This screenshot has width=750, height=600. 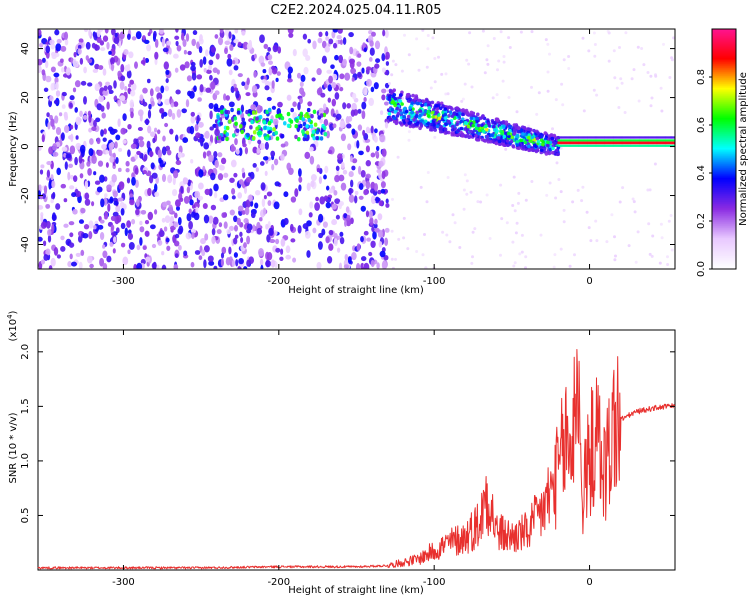 What do you see at coordinates (355, 10) in the screenshot?
I see `figure-title: C2E2.2024.025.04.11.R05` at bounding box center [355, 10].